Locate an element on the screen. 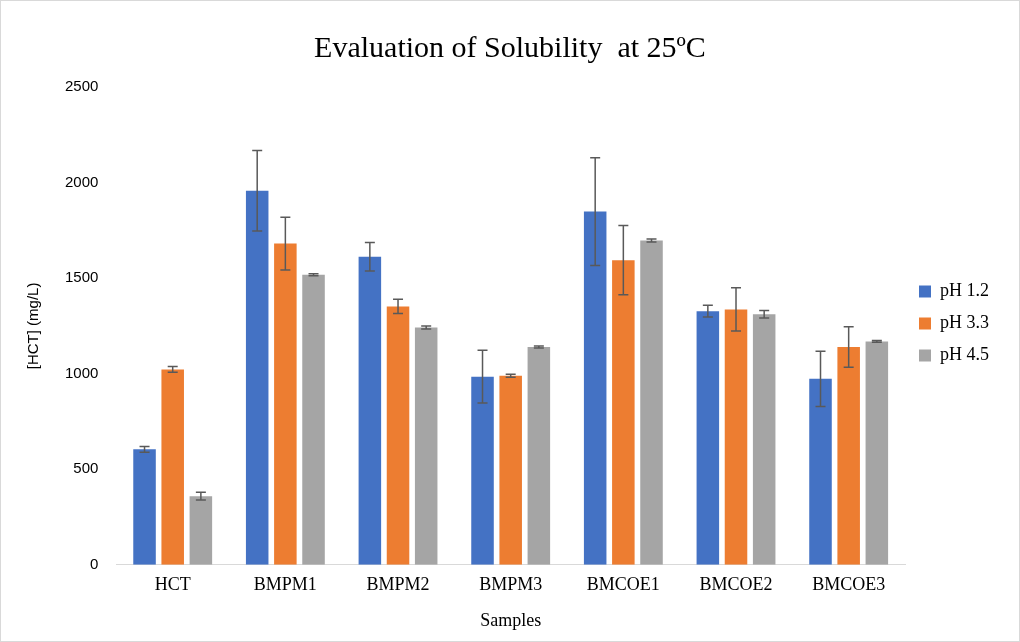  y-tick-label: 0 is located at coordinates (94, 563).